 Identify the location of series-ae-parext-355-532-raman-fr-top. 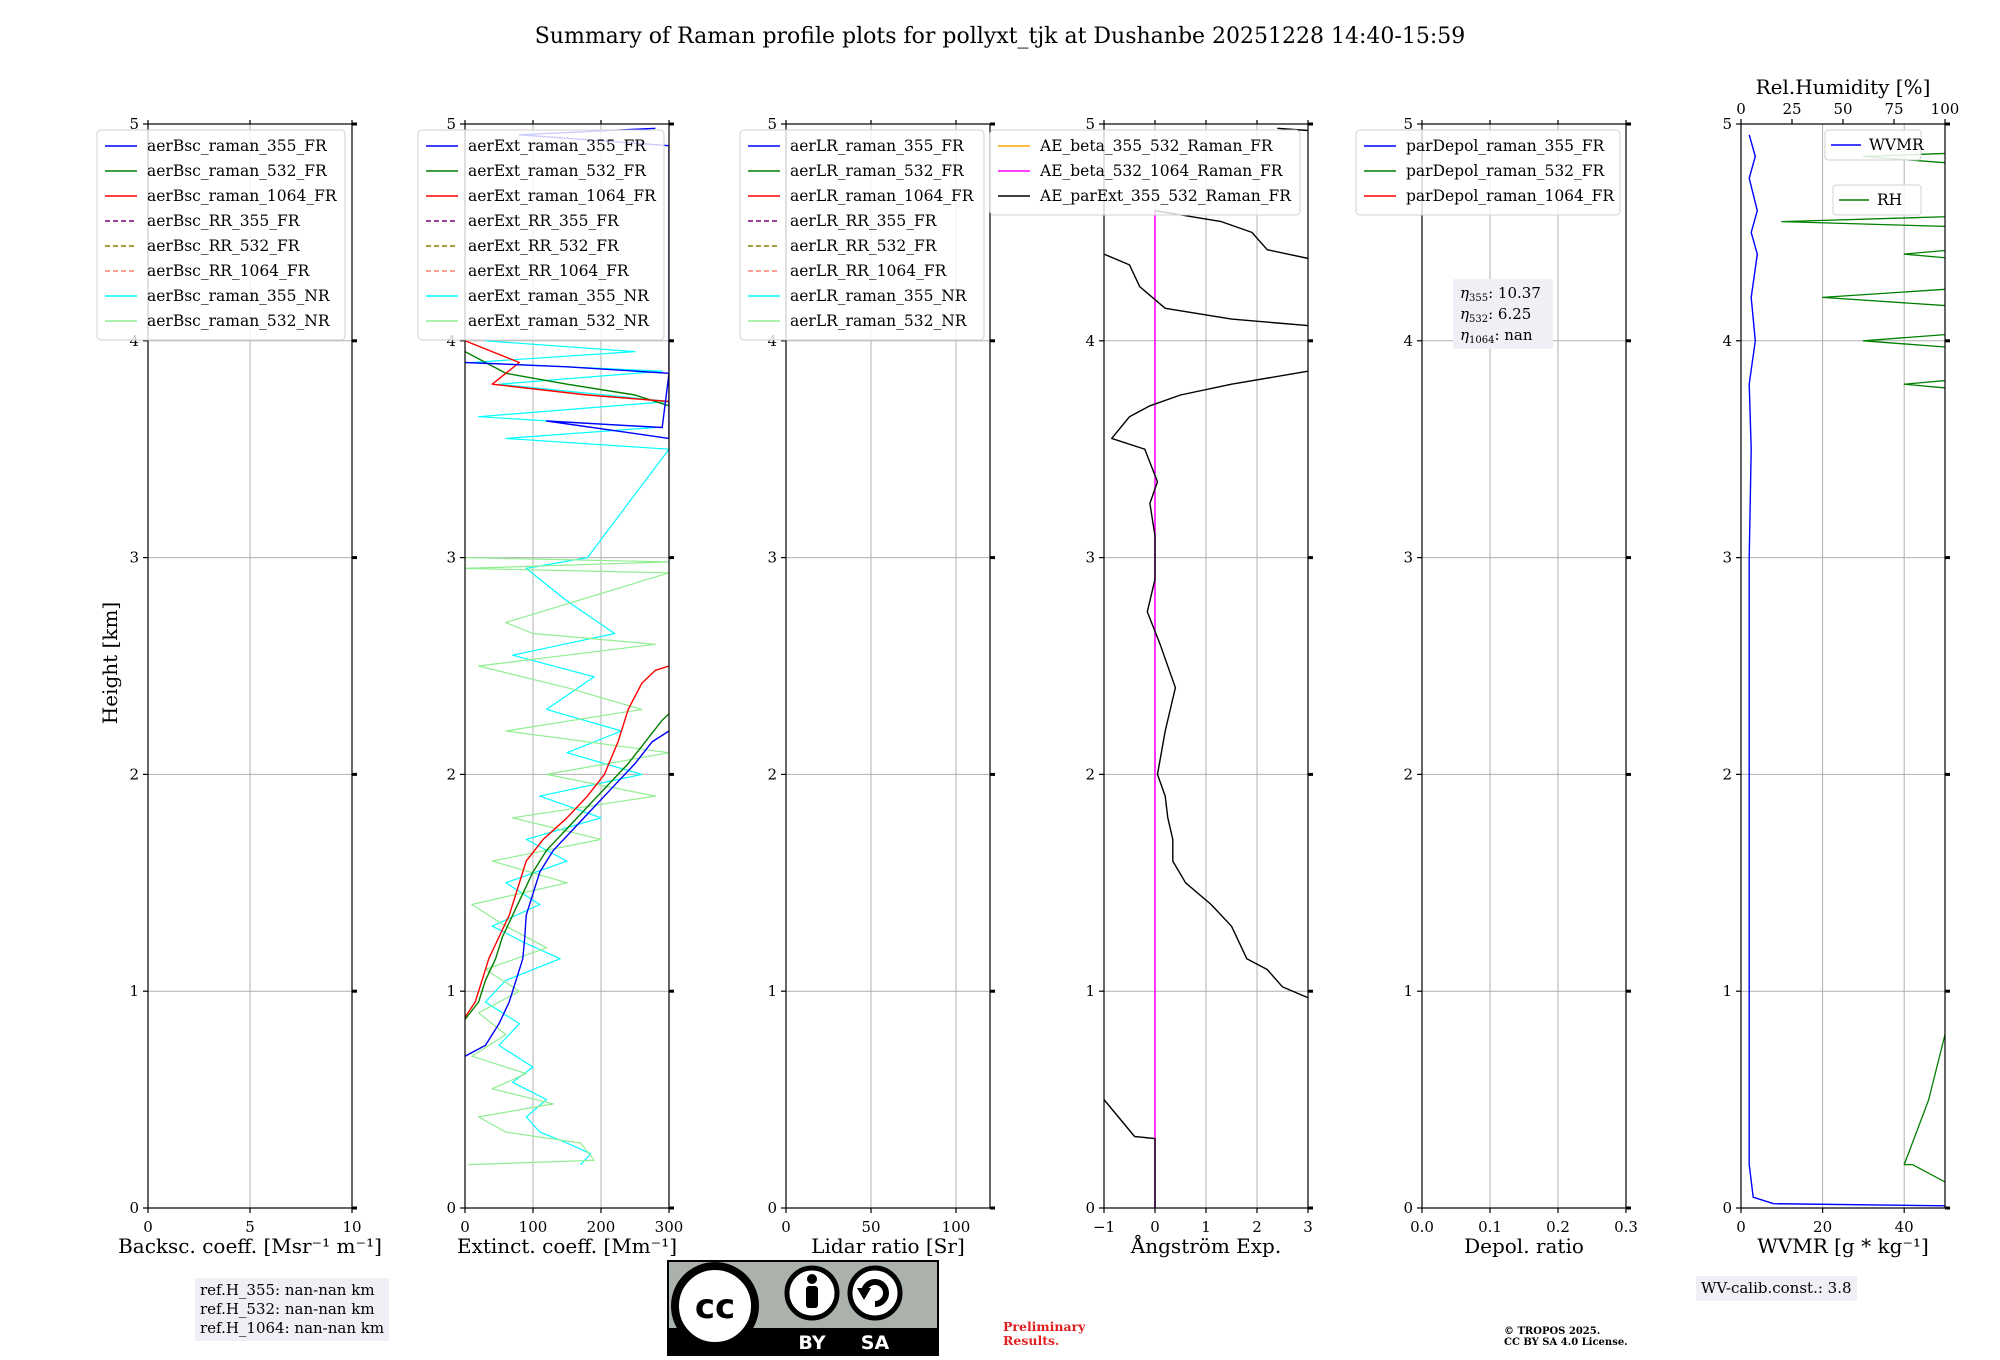
(1206, 290).